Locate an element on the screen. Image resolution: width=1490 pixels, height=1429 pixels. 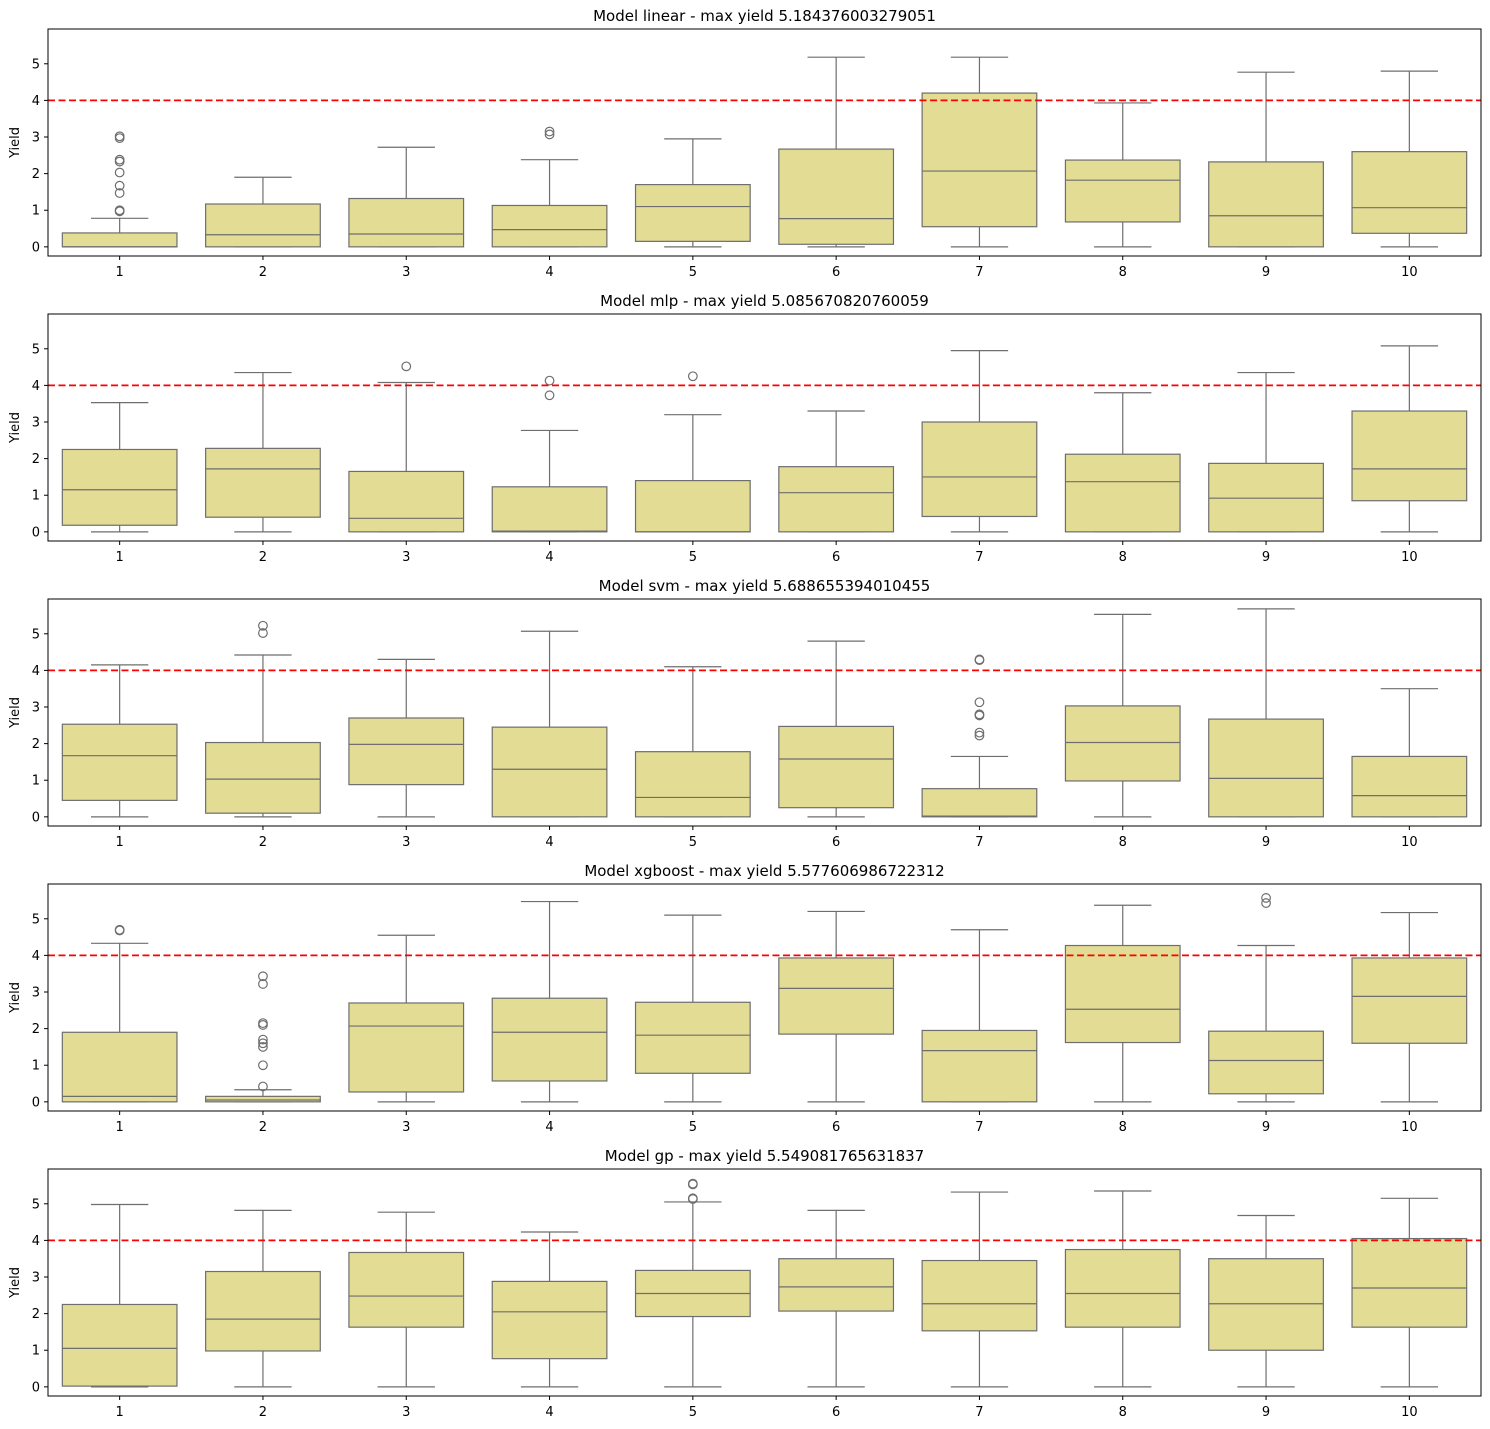
panel-title: Model mlp - max yield 5.085670820760059 is located at coordinates (764, 301).